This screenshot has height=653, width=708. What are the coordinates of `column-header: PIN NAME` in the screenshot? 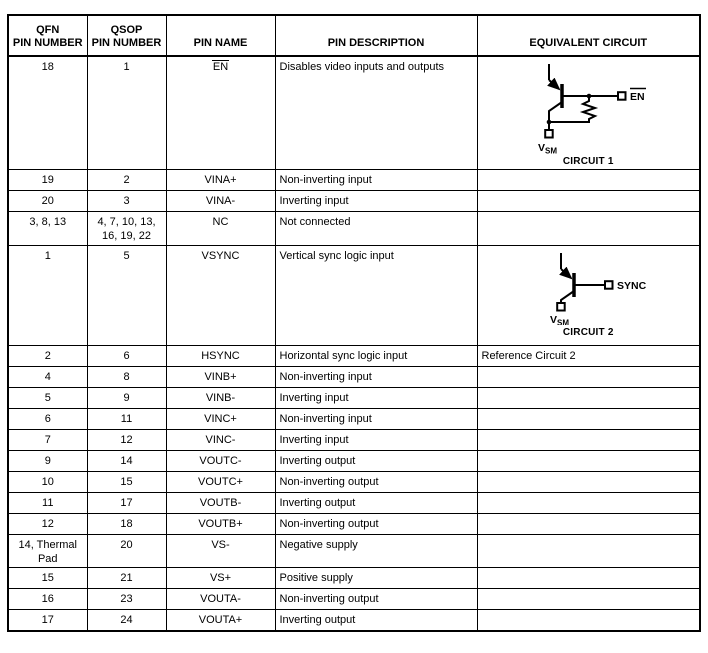 It's located at (220, 35).